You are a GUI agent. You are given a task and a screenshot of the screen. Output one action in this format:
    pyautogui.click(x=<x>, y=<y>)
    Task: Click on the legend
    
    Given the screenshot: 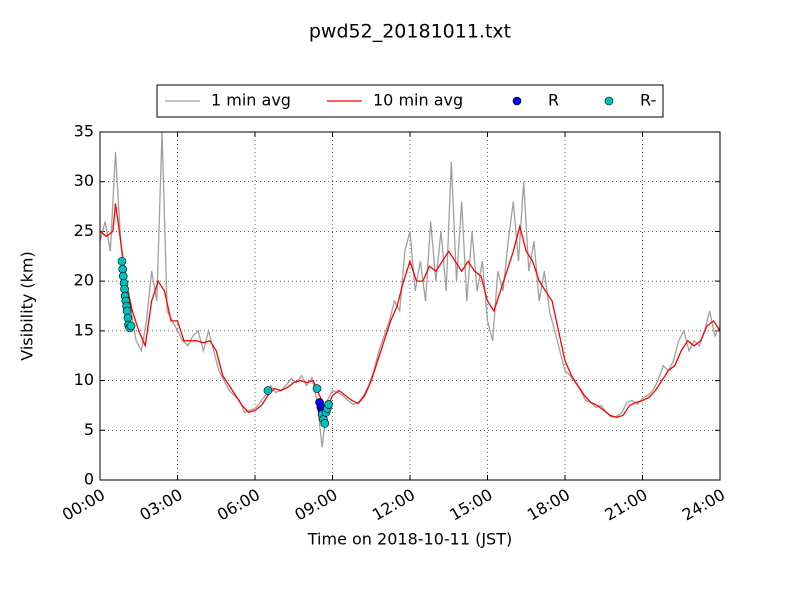 What is the action you would take?
    pyautogui.click(x=410, y=101)
    